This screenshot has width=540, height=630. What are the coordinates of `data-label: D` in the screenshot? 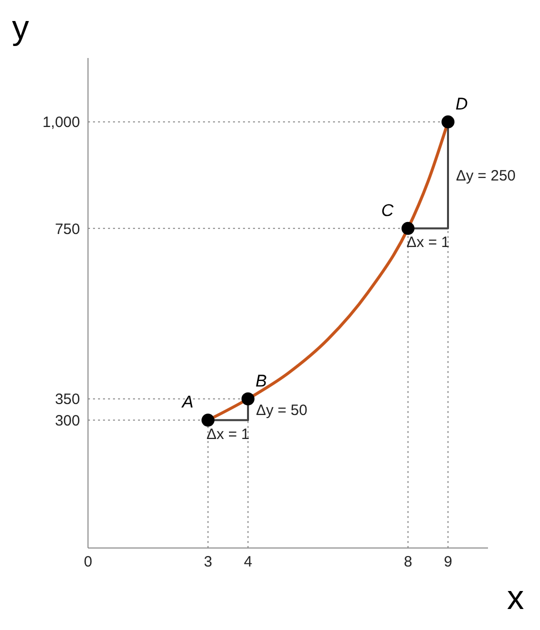 It's located at (461, 104).